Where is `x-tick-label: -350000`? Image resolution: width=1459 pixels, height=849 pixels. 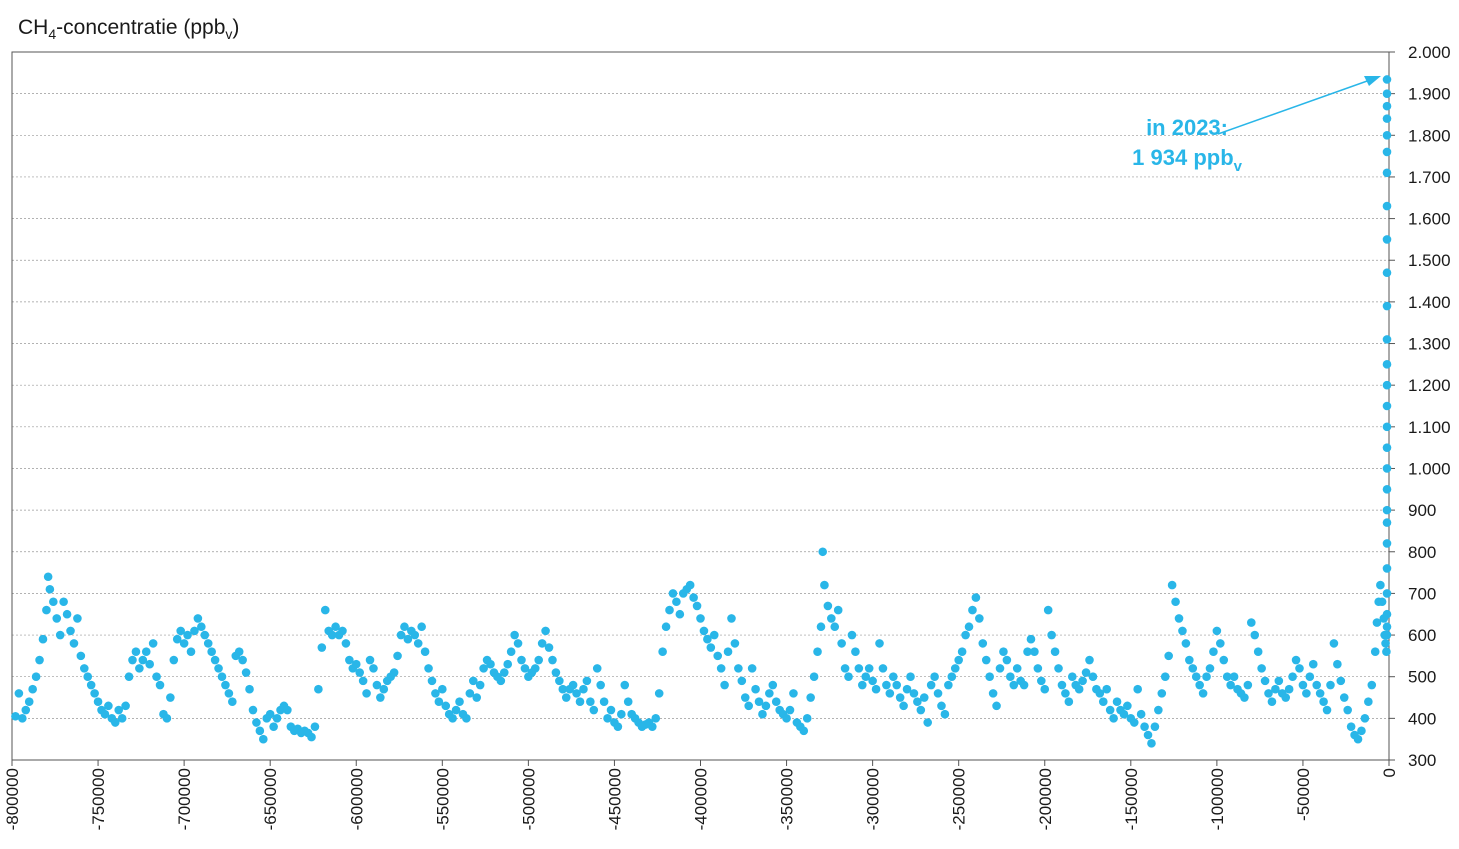 x-tick-label: -350000 is located at coordinates (787, 799).